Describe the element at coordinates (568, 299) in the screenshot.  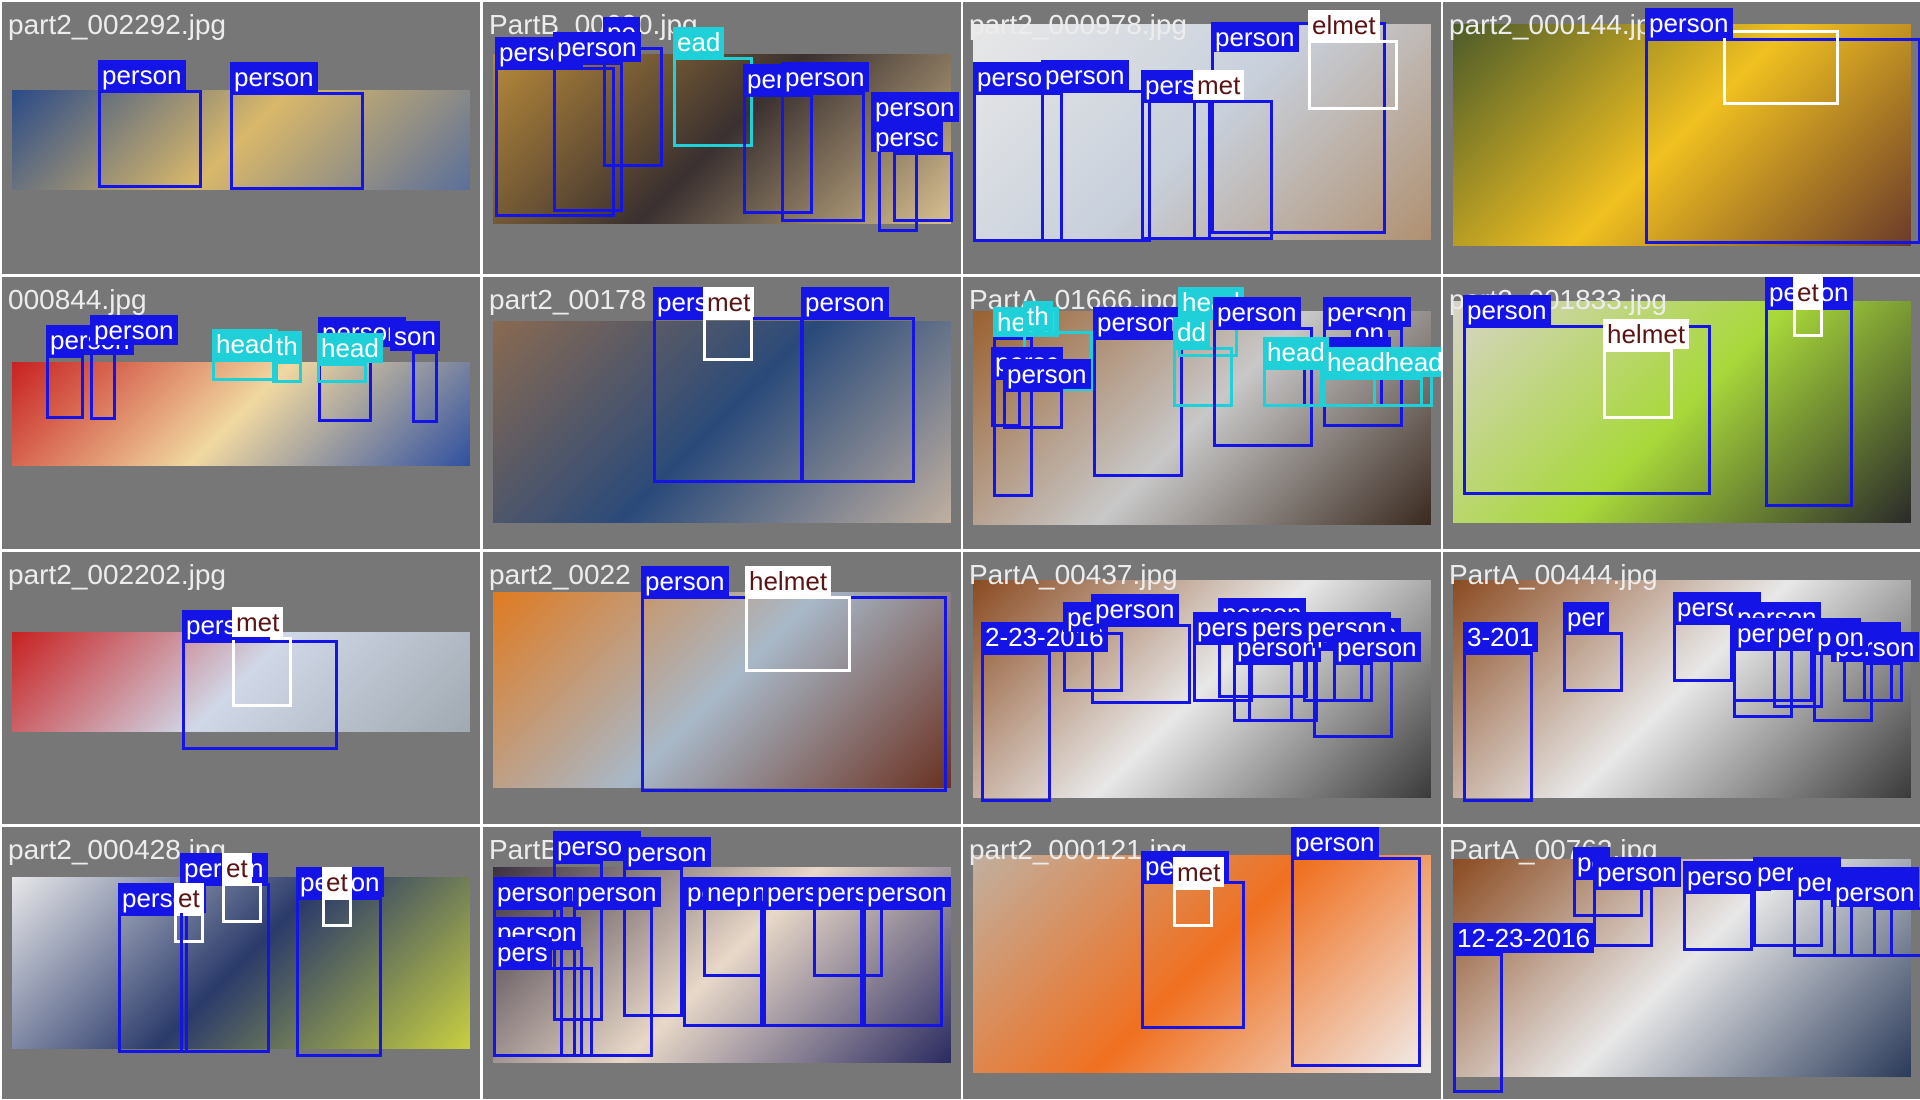
I see `tile-filename: part2_00178` at that location.